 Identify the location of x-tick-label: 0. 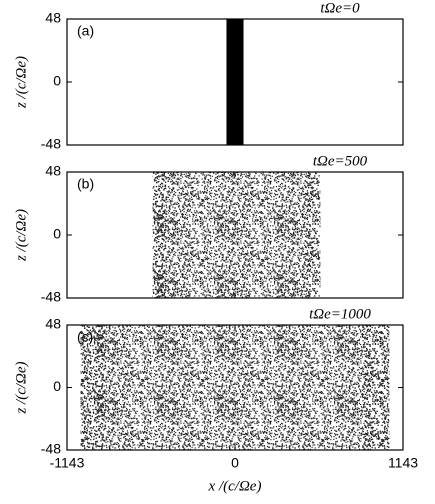
(235, 463).